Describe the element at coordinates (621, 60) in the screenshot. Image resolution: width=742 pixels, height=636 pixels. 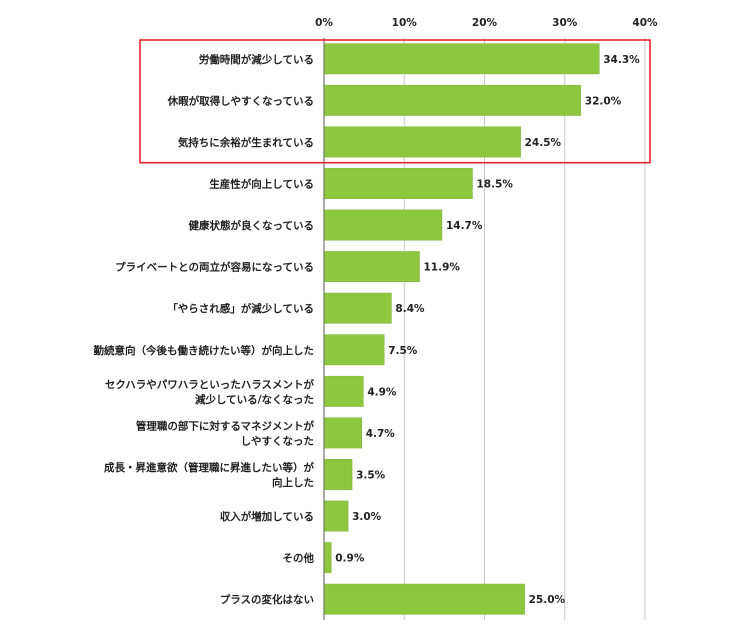
I see `value-label: 34.3%` at that location.